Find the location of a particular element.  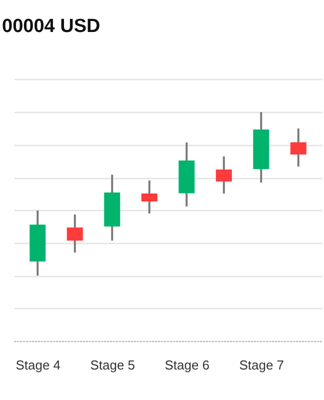

x-tick-label: Stage 4 is located at coordinates (38, 365).